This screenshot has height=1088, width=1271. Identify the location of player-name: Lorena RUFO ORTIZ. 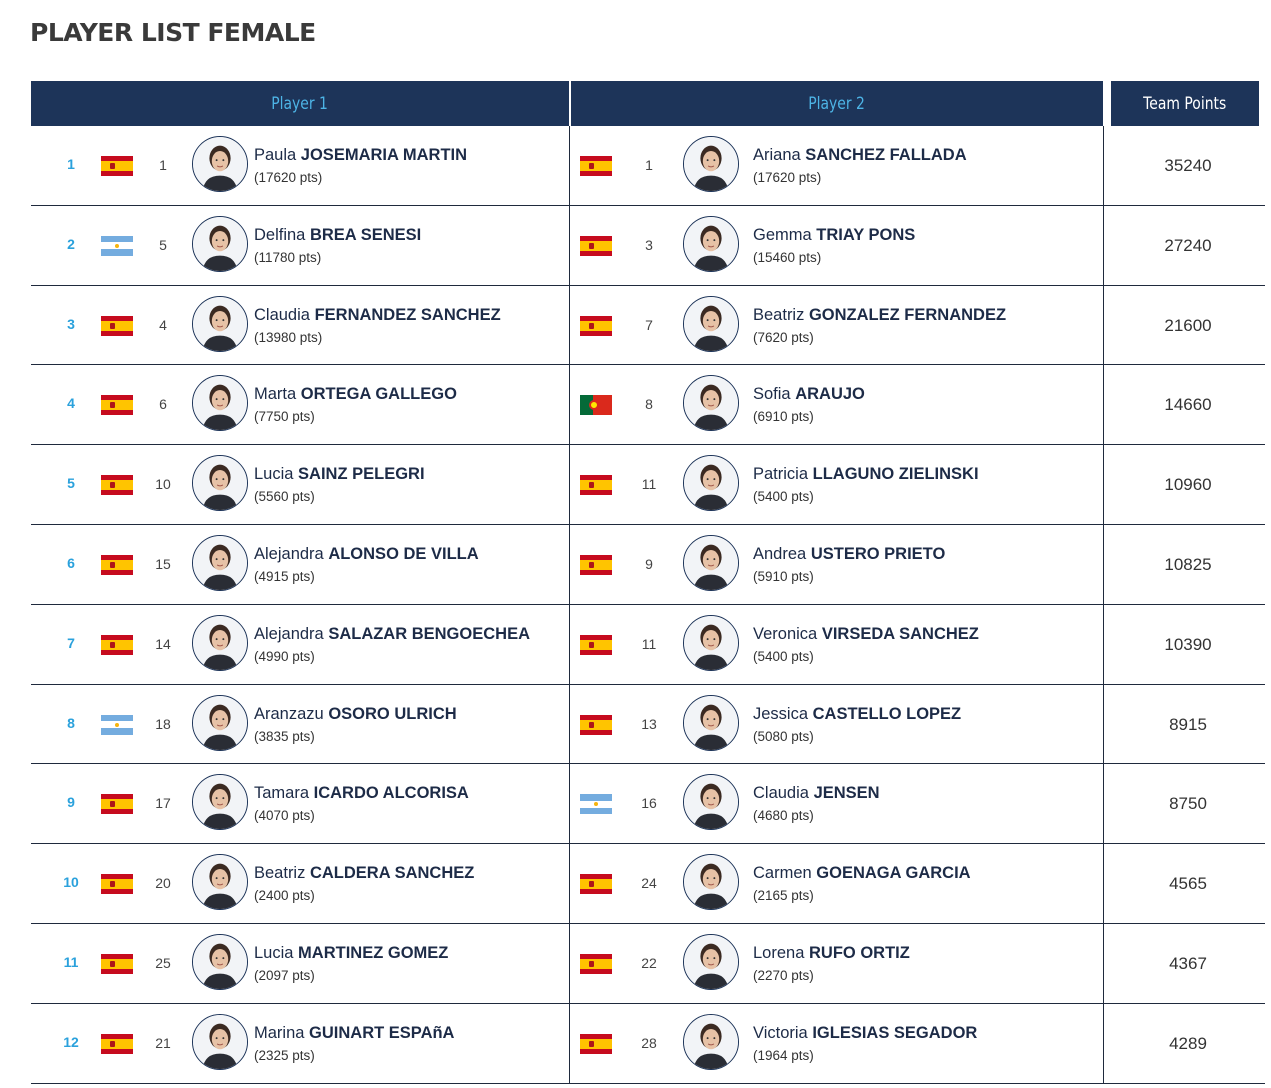
(831, 953).